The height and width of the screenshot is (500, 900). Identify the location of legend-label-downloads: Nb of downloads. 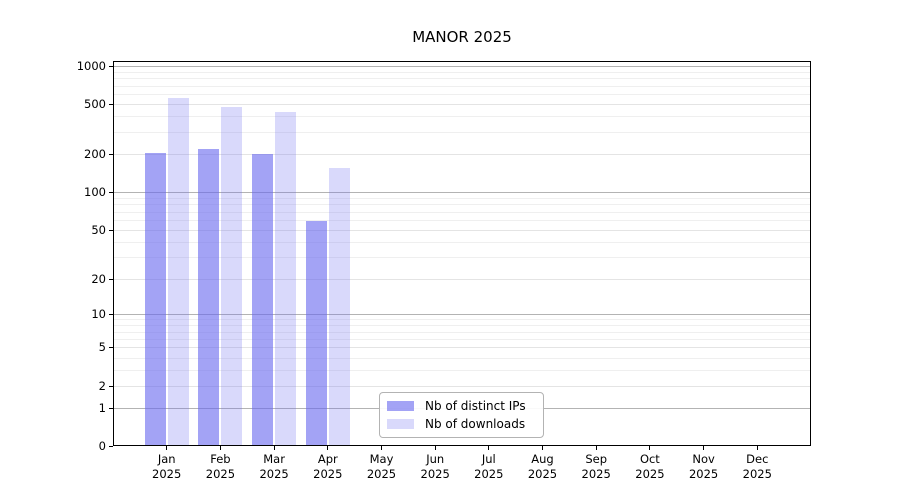
(475, 424).